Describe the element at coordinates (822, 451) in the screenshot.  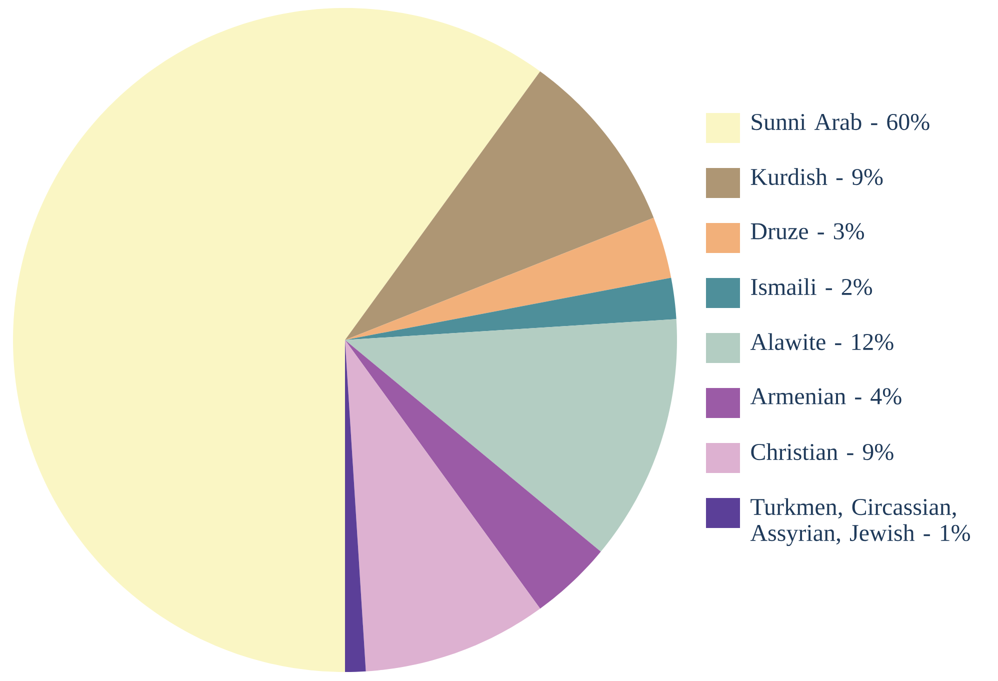
I see `legend-label: Christian - 9%` at that location.